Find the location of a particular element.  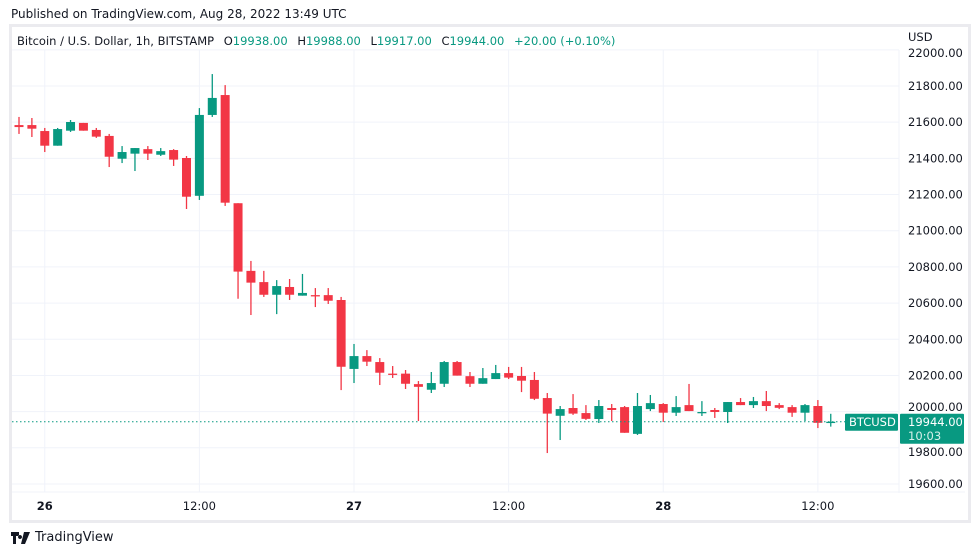

low-label: L is located at coordinates (373, 41).